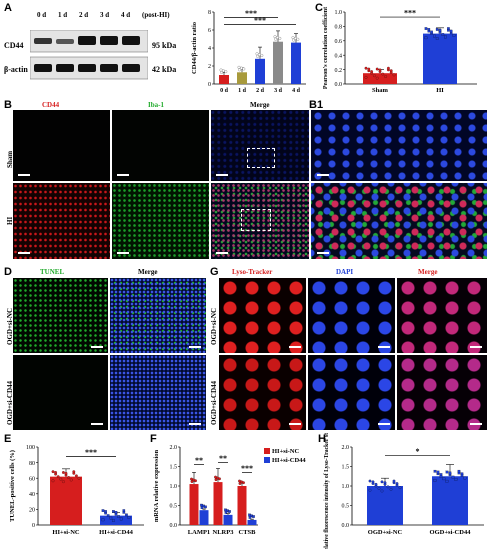  What do you see at coordinates (346, 448) in the screenshot?
I see `y-tick-label: 2.0` at bounding box center [346, 448].